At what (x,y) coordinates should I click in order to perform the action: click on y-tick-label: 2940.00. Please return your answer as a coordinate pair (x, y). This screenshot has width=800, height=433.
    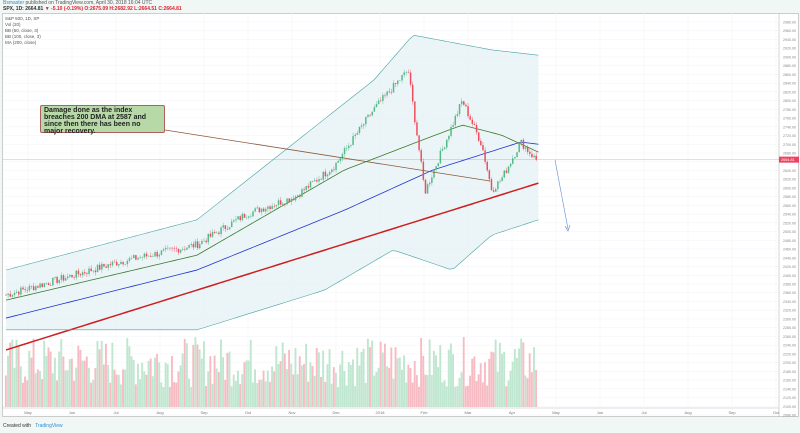
    Looking at the image, I should click on (789, 40).